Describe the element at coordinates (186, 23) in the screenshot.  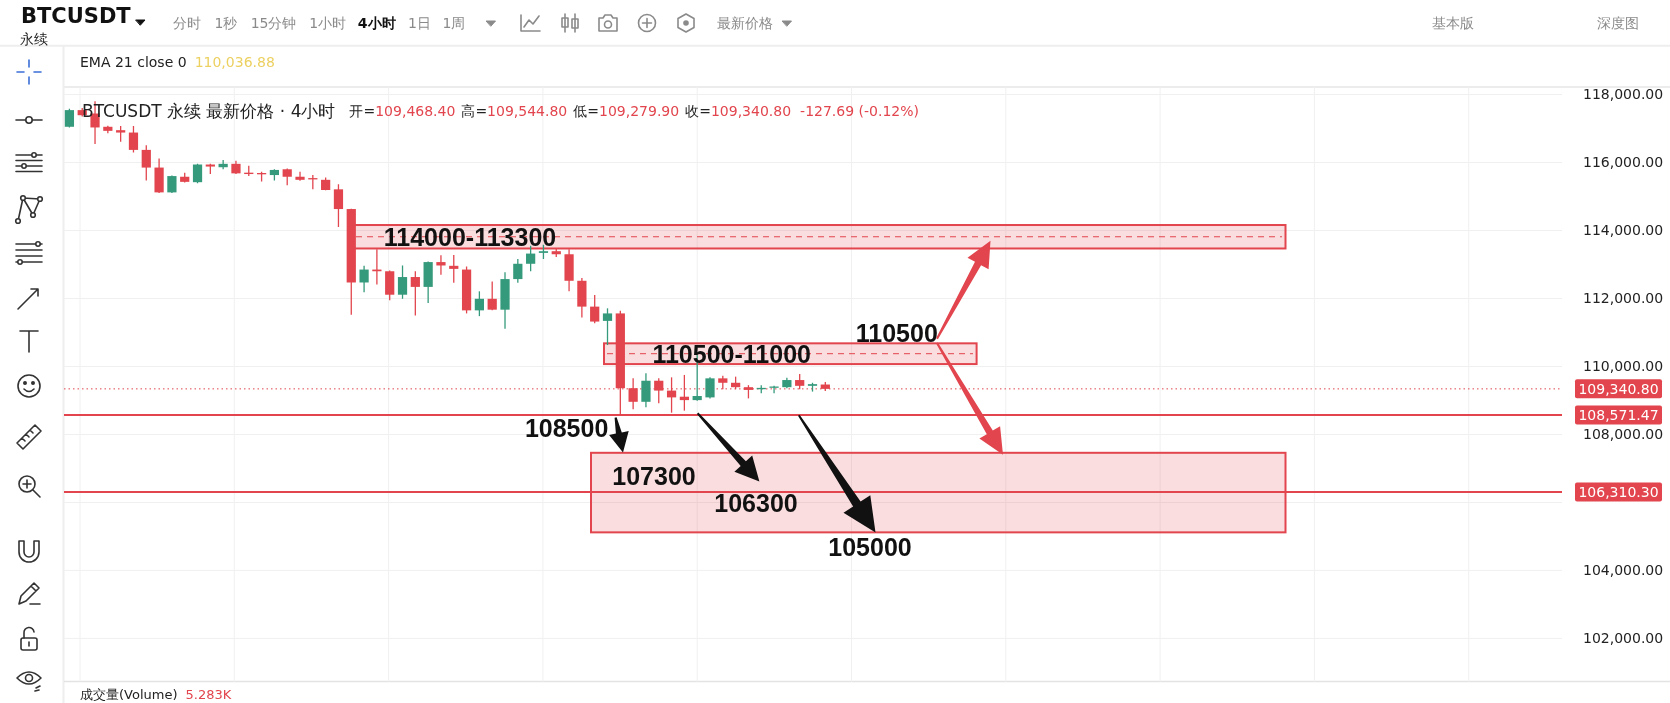
I see `text: 分时` at that location.